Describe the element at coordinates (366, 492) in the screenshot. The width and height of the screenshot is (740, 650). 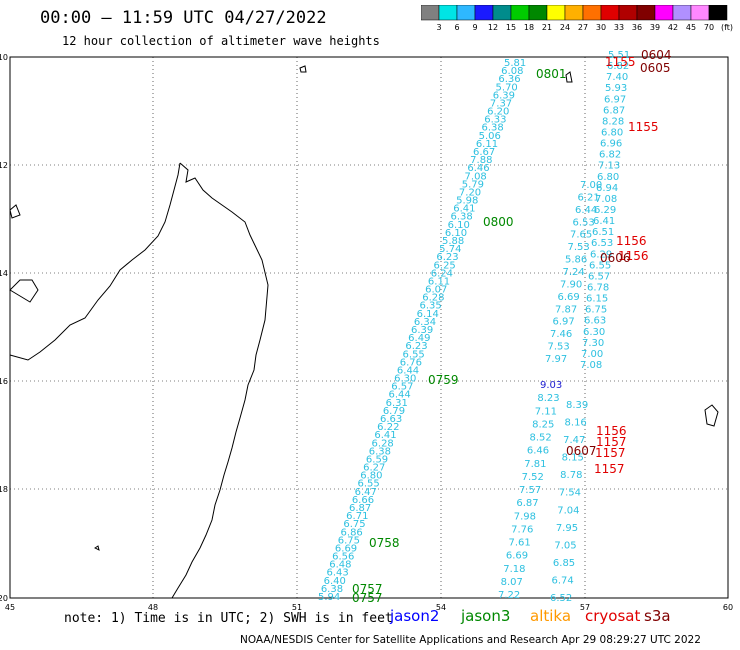
I see `swh-value: 6.47` at that location.